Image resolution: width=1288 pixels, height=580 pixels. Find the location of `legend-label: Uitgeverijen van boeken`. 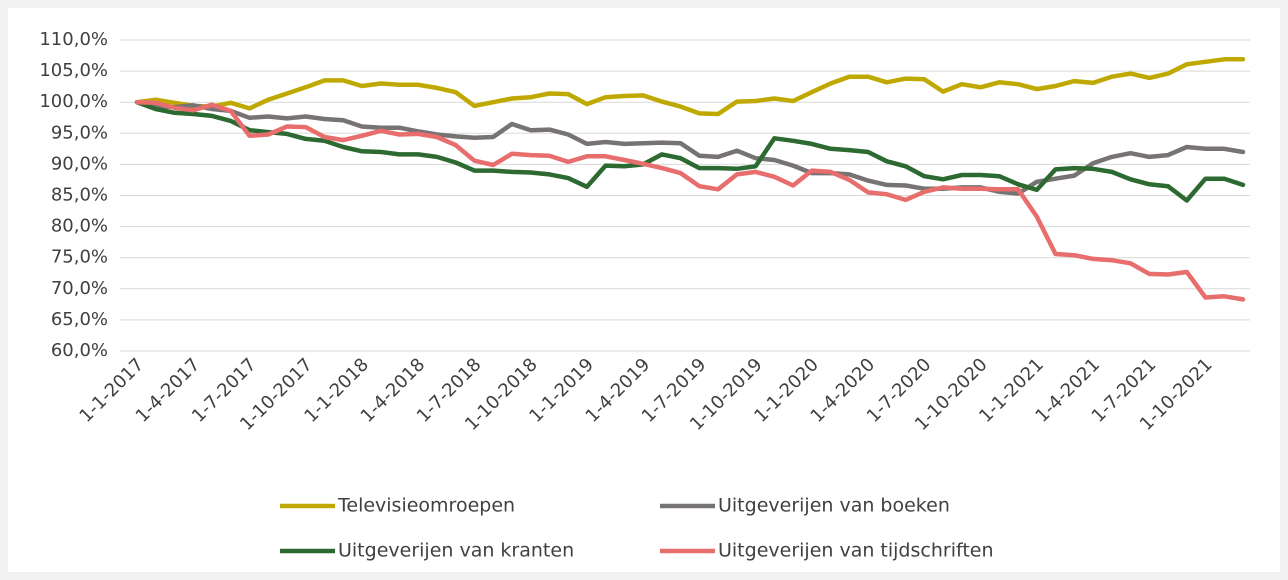

legend-label: Uitgeverijen van boeken is located at coordinates (834, 506).